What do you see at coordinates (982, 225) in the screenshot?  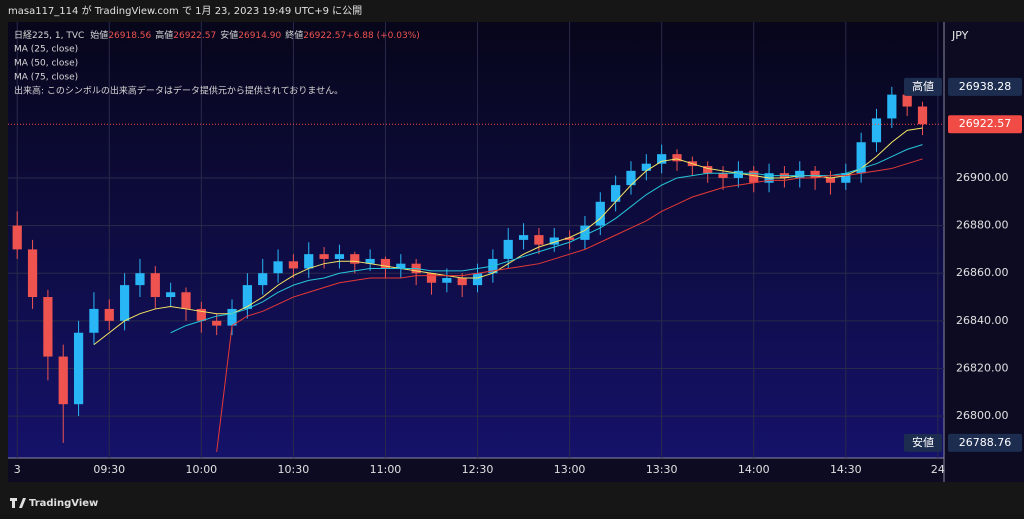 I see `y-tick-label: 26880.00` at bounding box center [982, 225].